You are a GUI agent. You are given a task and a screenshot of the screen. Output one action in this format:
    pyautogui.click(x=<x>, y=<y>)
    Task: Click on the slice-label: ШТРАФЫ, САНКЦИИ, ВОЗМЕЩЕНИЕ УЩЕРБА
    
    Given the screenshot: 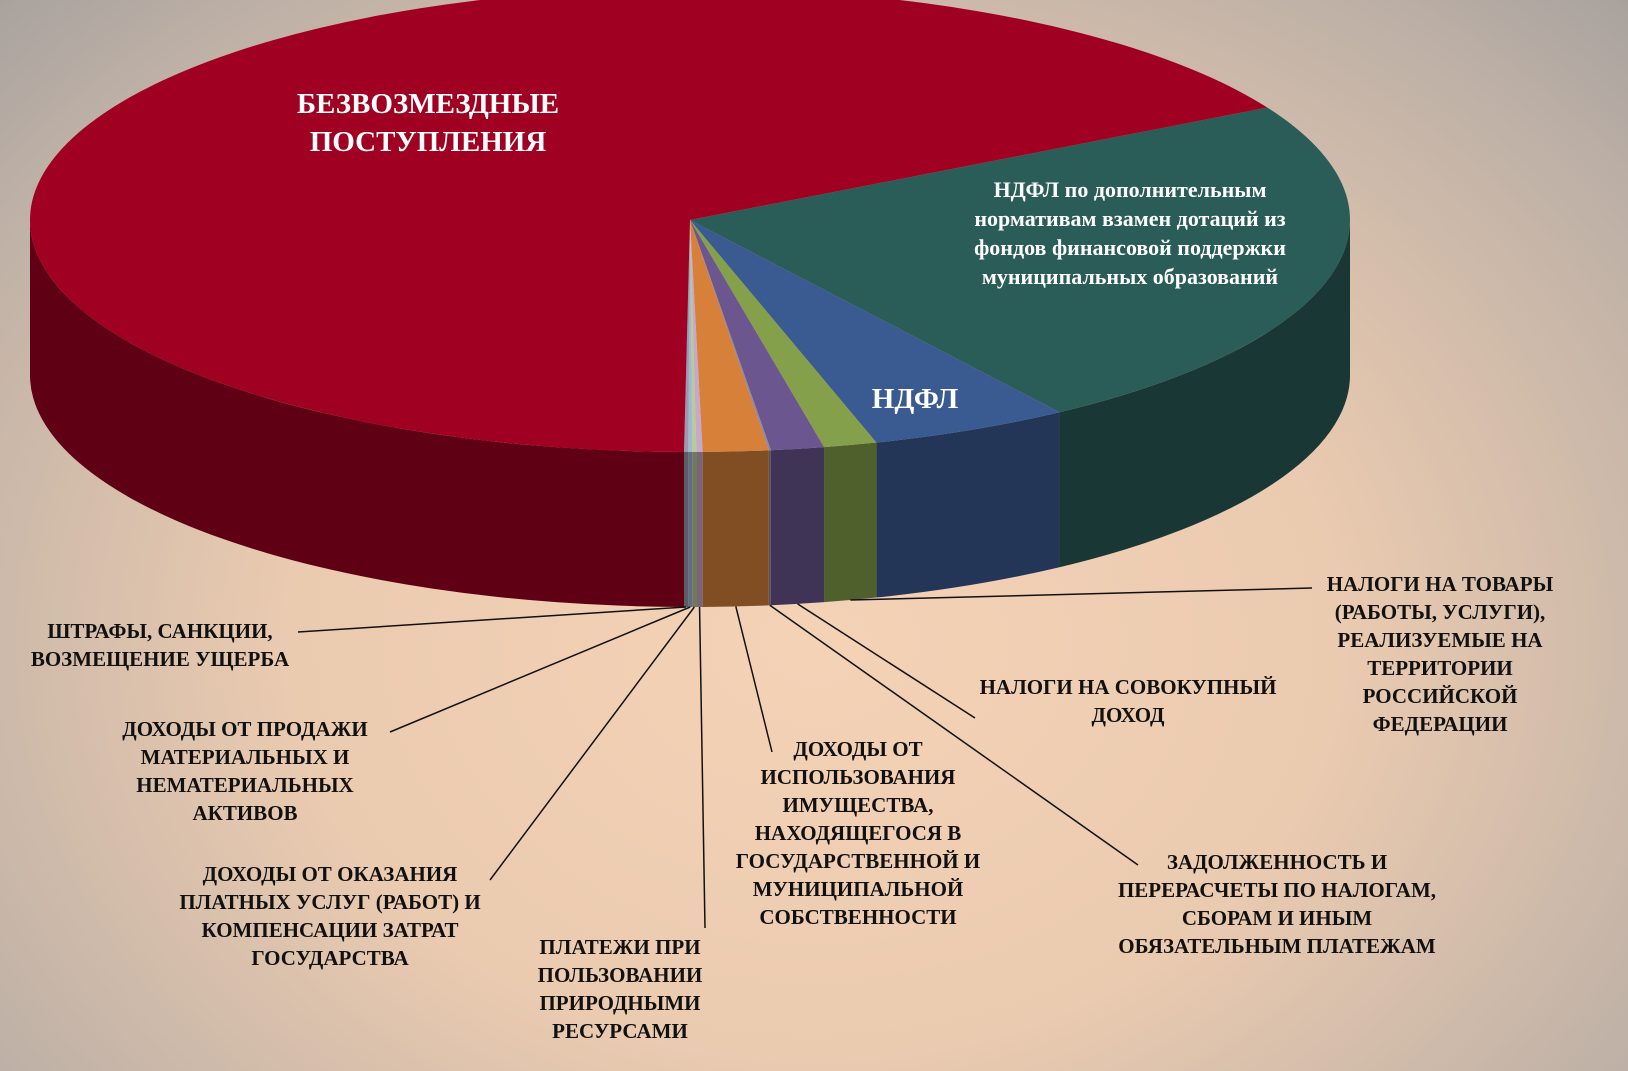 What is the action you would take?
    pyautogui.click(x=160, y=645)
    